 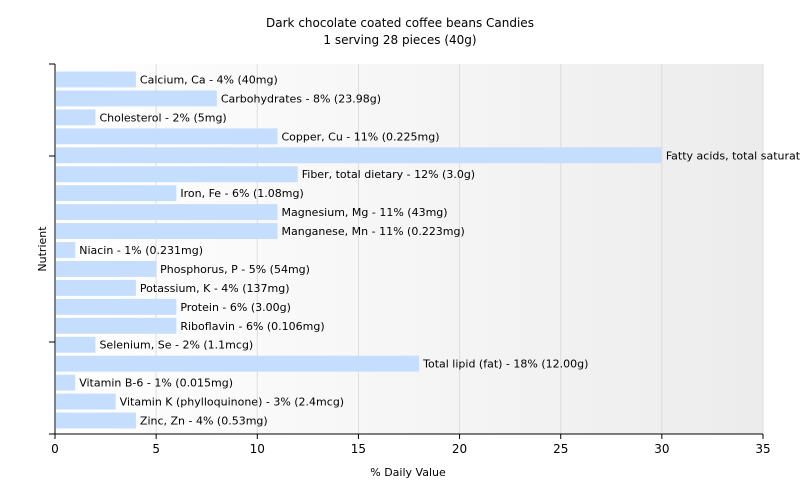 I want to click on bar-label: Calcium, Ca - 4% (40mg), so click(x=209, y=79).